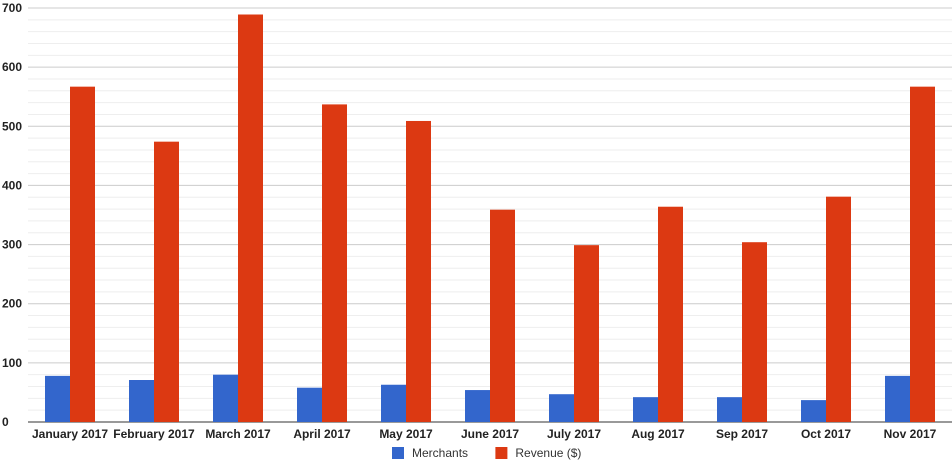  What do you see at coordinates (440, 453) in the screenshot?
I see `legend-label: Merchants` at bounding box center [440, 453].